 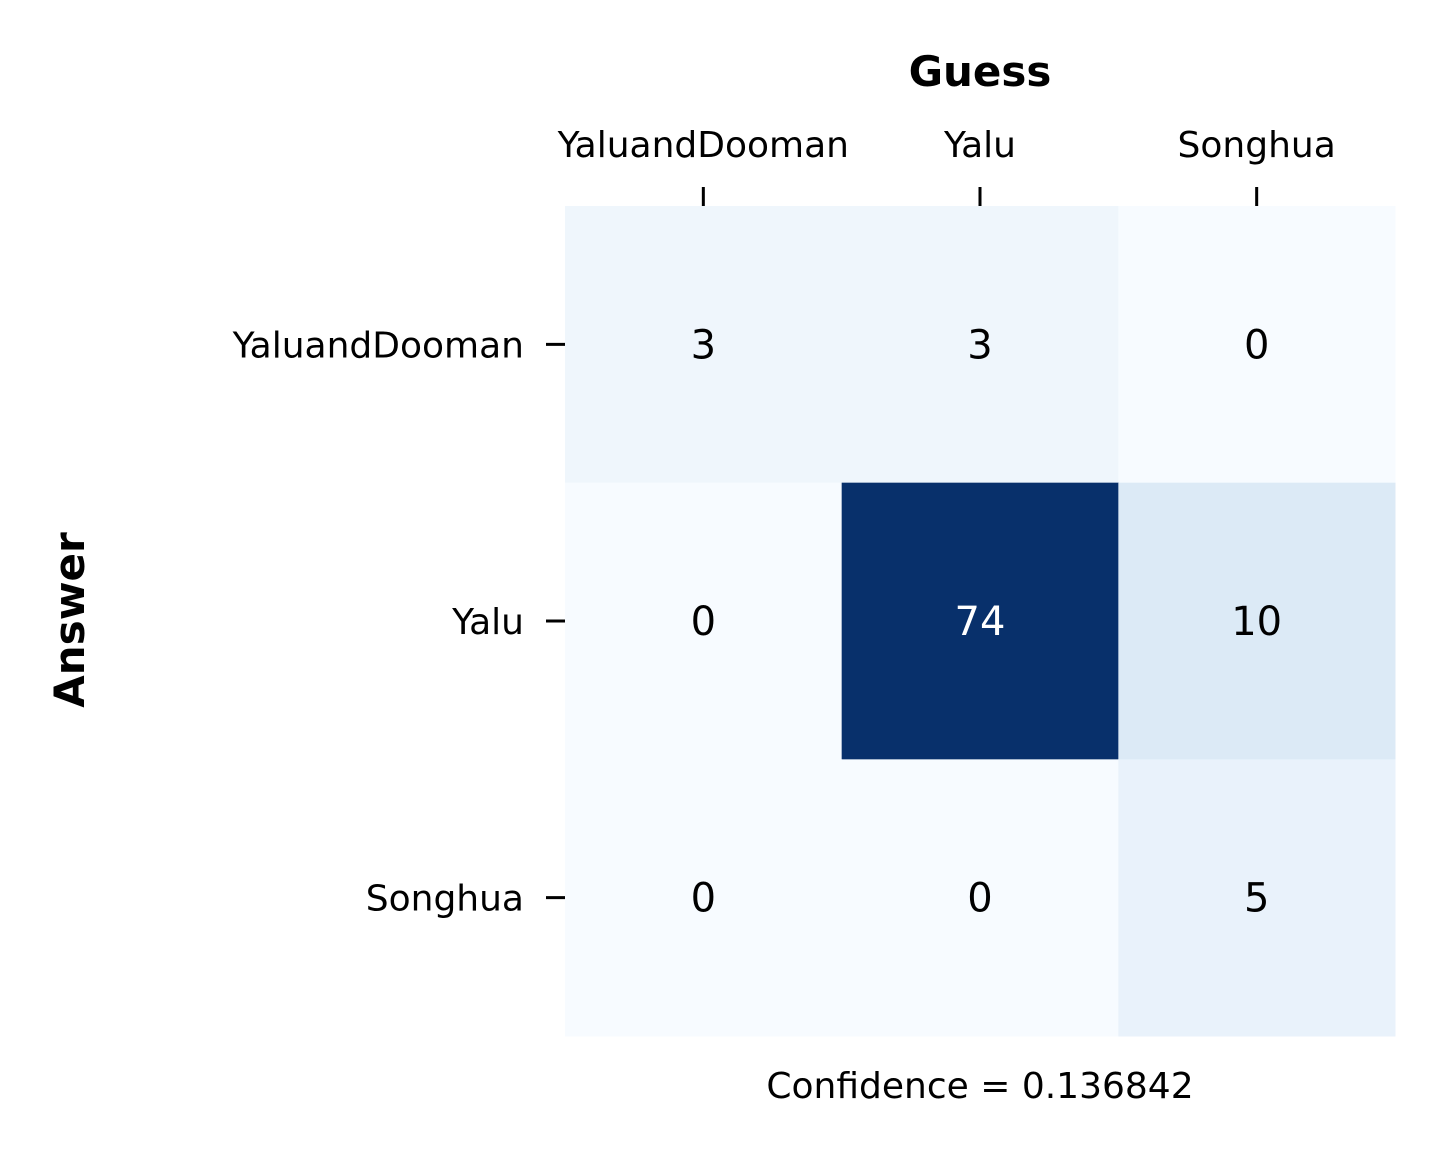 I want to click on heatmap-cell-r2-c2, so click(x=1257, y=898).